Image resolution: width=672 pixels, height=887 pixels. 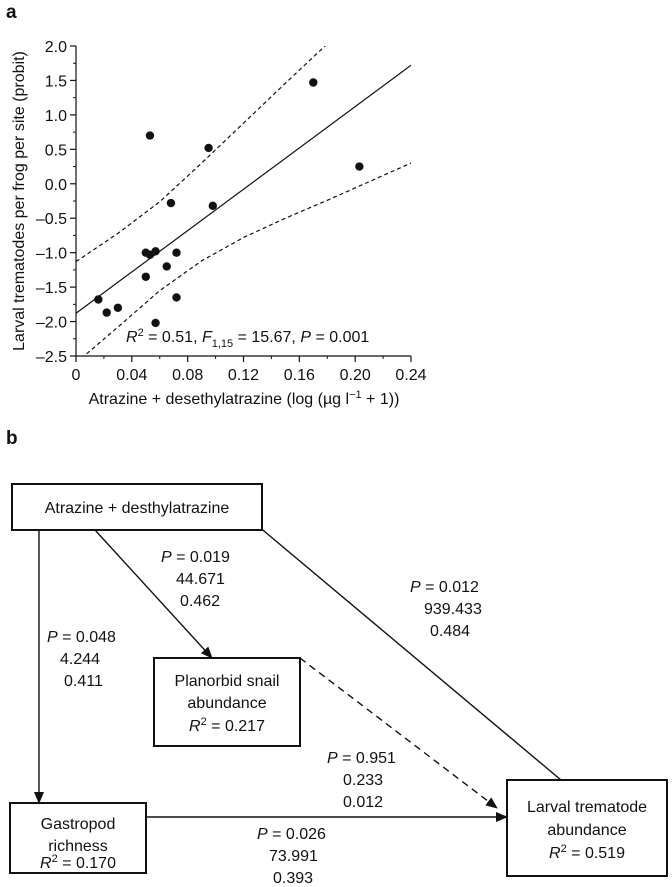 What do you see at coordinates (51, 357) in the screenshot?
I see `y-tick-label: –2.5` at bounding box center [51, 357].